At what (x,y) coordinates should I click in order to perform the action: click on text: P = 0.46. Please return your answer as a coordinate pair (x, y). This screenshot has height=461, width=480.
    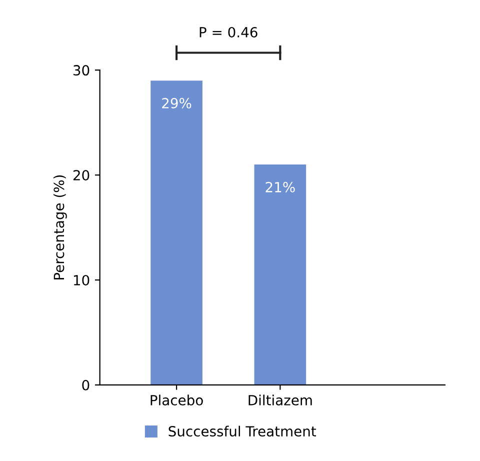
    Looking at the image, I should click on (229, 32).